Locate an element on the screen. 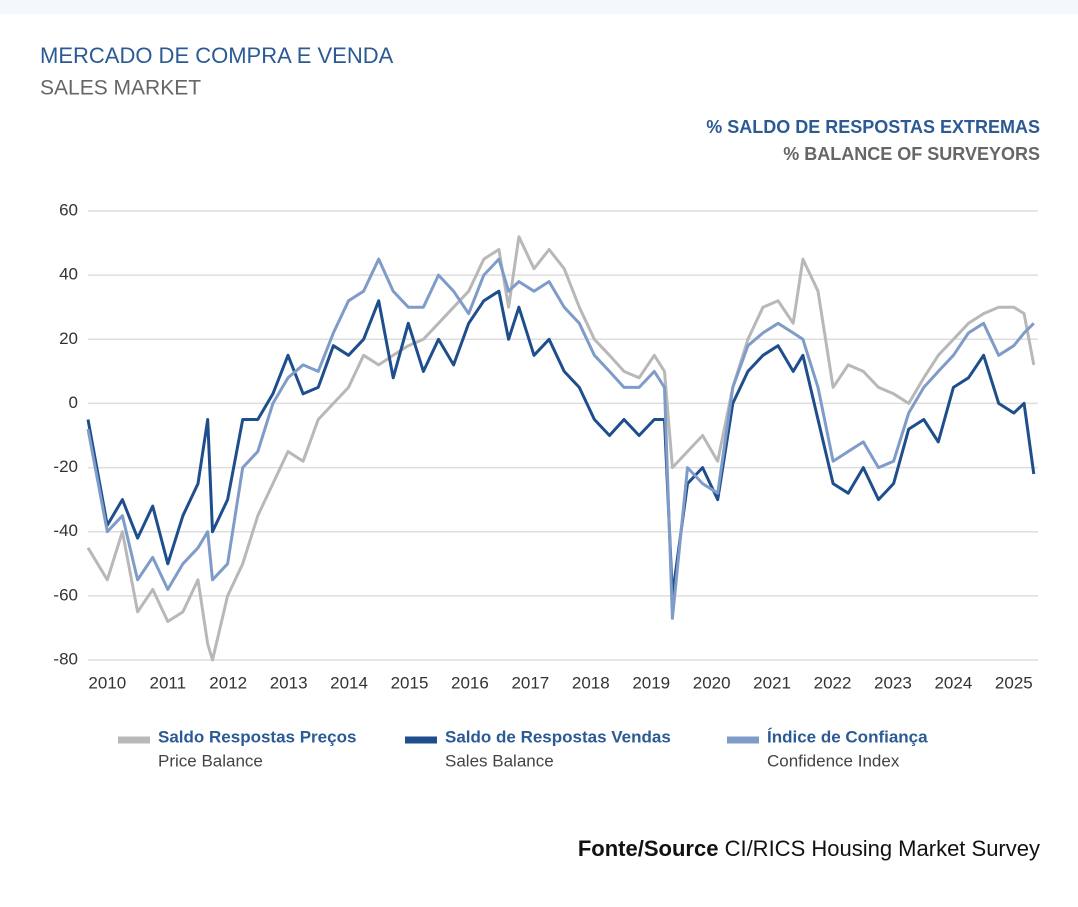  x-tick-label: 2021 is located at coordinates (772, 682).